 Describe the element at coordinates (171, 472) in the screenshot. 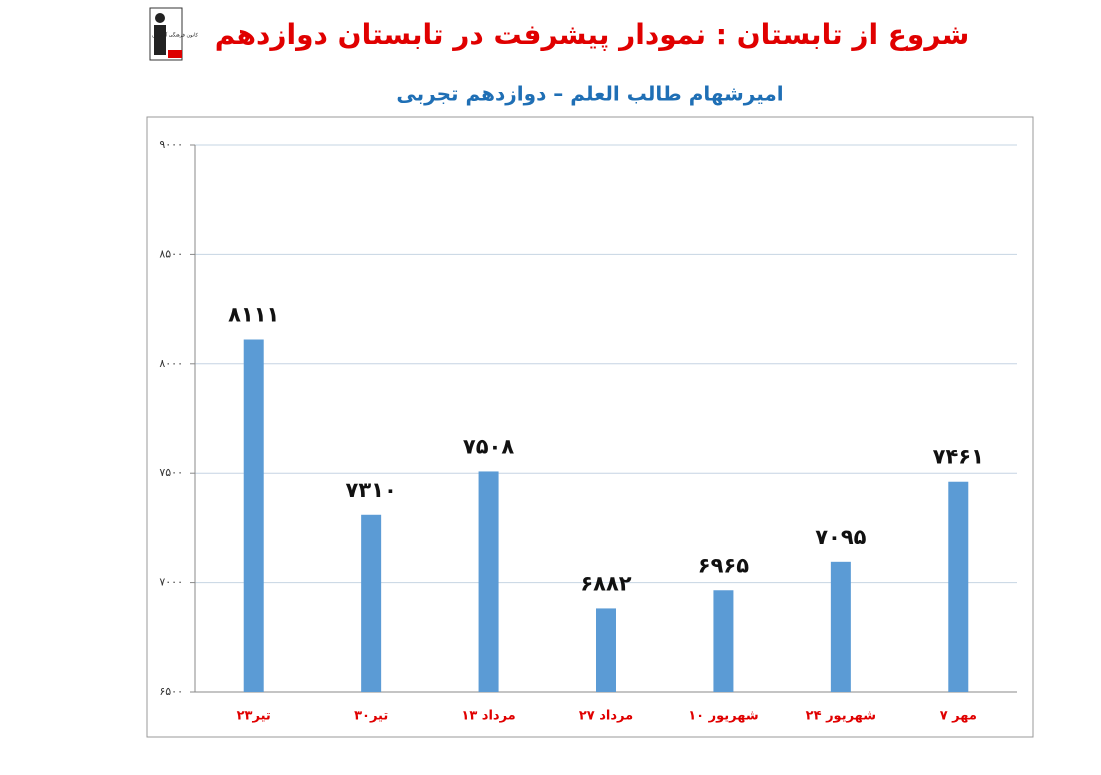

I see `y-tick-label: ۷۵۰۰` at that location.